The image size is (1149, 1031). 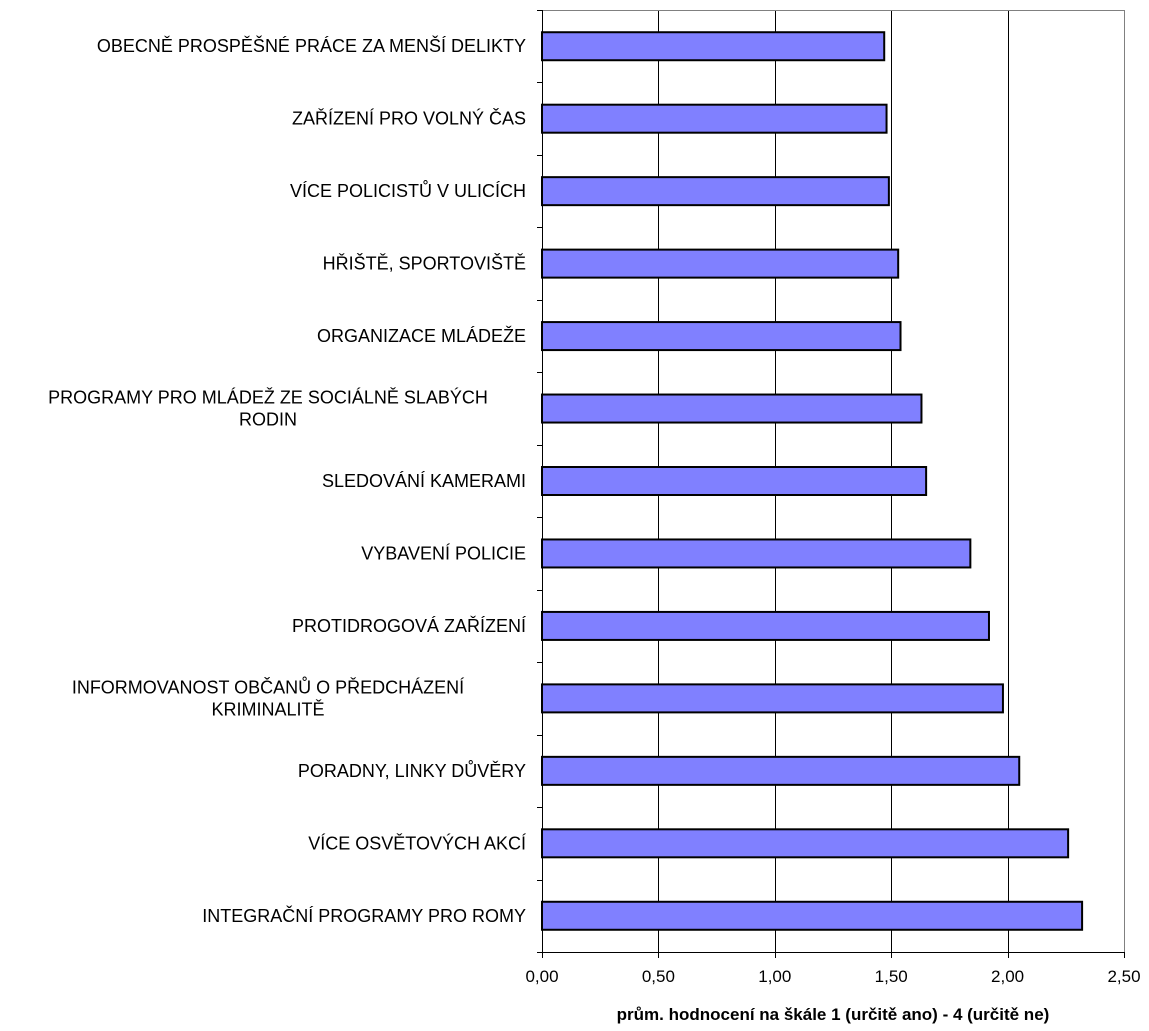 What do you see at coordinates (1123, 976) in the screenshot?
I see `x-tick-label: 2,50` at bounding box center [1123, 976].